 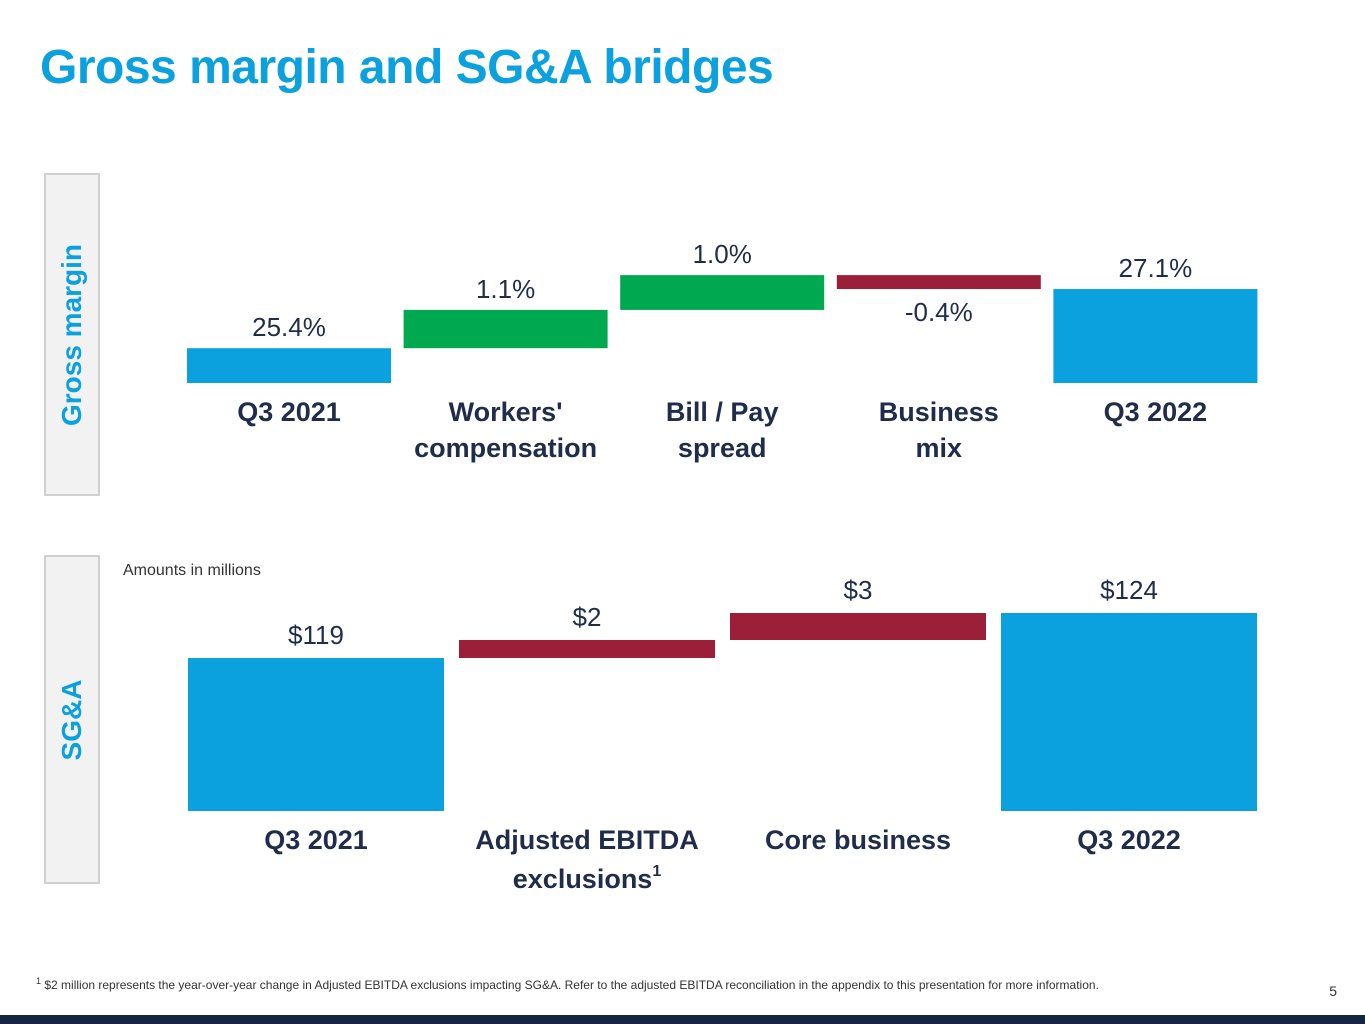 What do you see at coordinates (505, 448) in the screenshot?
I see `gm-category-label-1-1: compensation` at bounding box center [505, 448].